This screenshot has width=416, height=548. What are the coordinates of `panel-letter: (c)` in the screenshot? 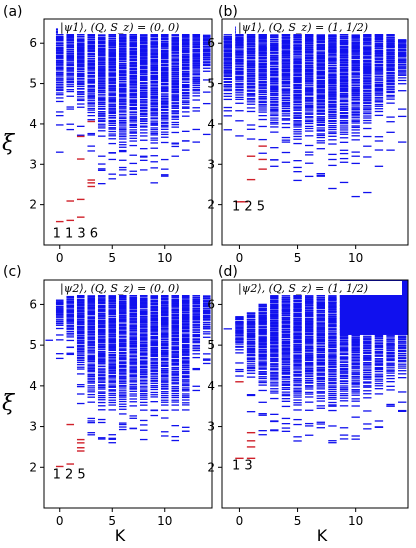 It's located at (12, 272).